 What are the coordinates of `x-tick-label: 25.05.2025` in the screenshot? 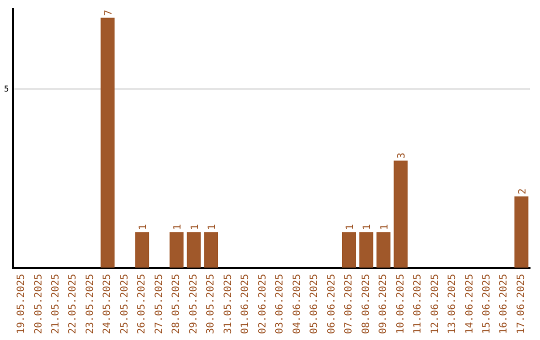 It's located at (124, 304).